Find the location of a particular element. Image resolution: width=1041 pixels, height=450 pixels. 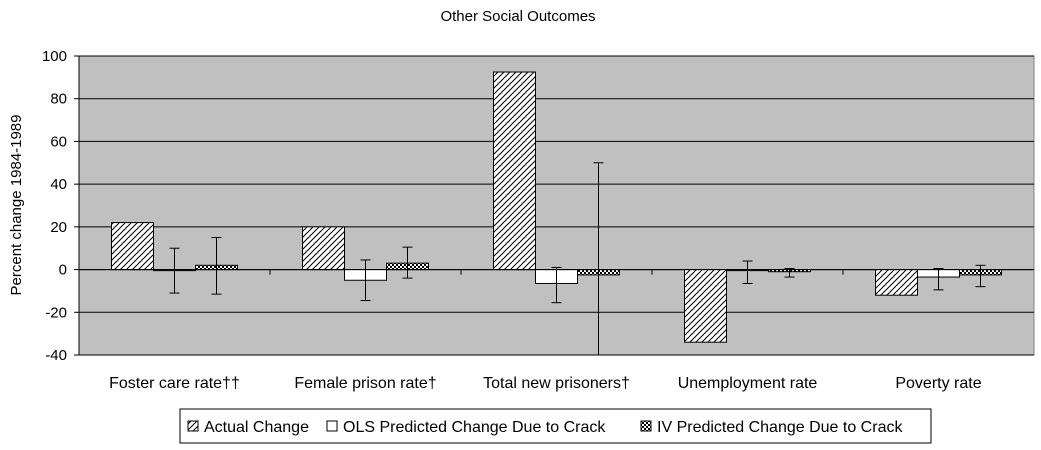

y-axis-label: Percent change 1984-1989 is located at coordinates (16, 205).